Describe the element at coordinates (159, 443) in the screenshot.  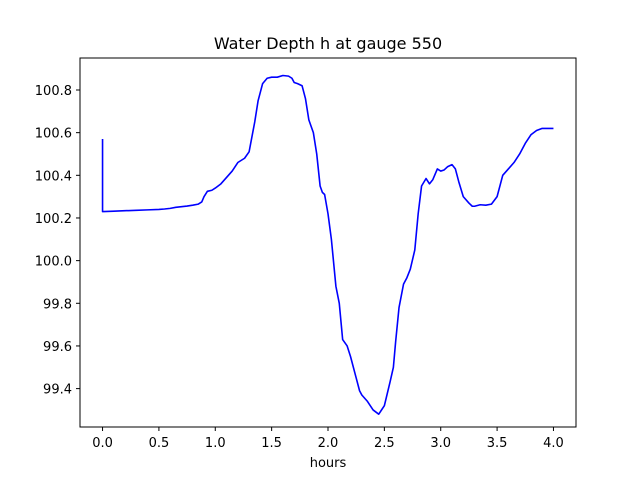
I see `x-tick-label: 0.5` at that location.